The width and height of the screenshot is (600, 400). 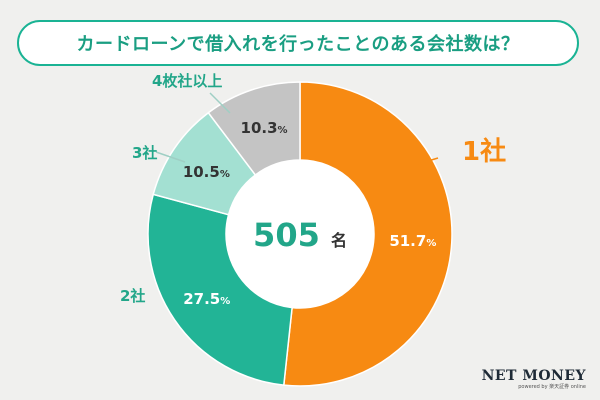 I want to click on slice-2-category-label: 2社, so click(x=132, y=296).